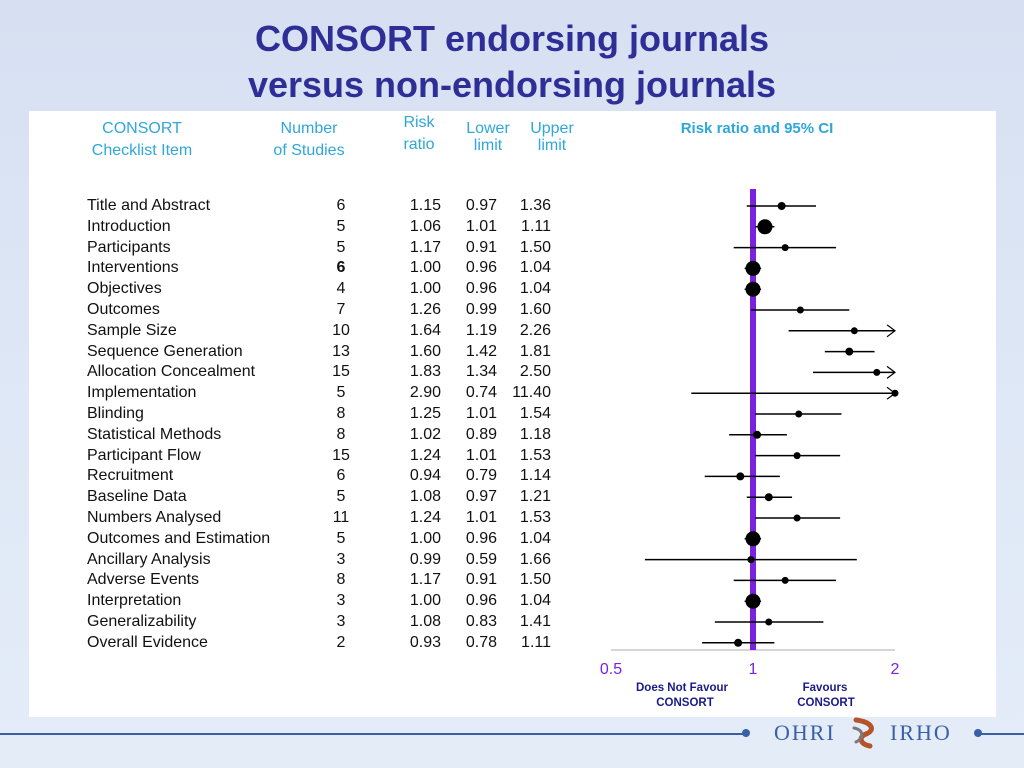 The image size is (1024, 768). What do you see at coordinates (134, 601) in the screenshot?
I see `checklist-item-label: Interpretation` at bounding box center [134, 601].